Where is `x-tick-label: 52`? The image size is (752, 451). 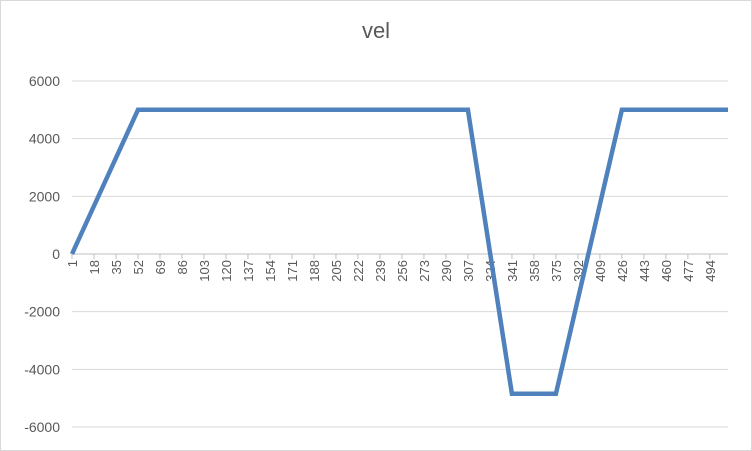 x-tick-label: 52 is located at coordinates (138, 267).